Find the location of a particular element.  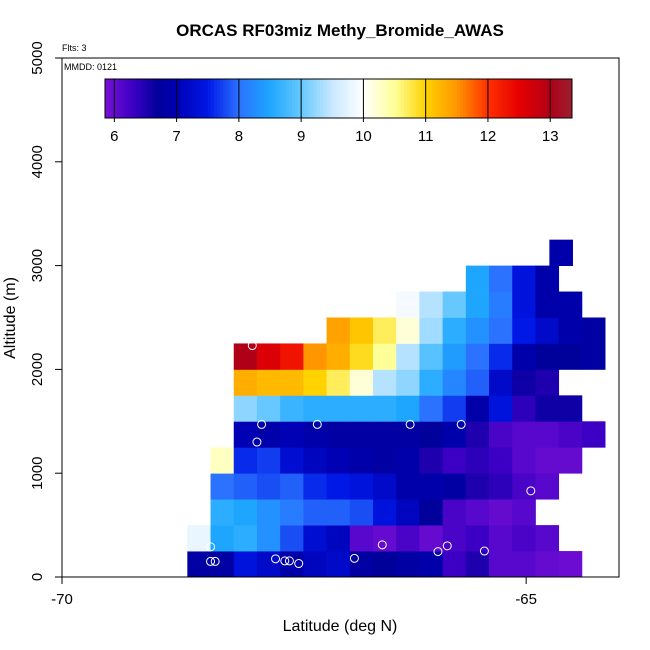

x-axis-label: Latitude (deg N) is located at coordinates (340, 626).